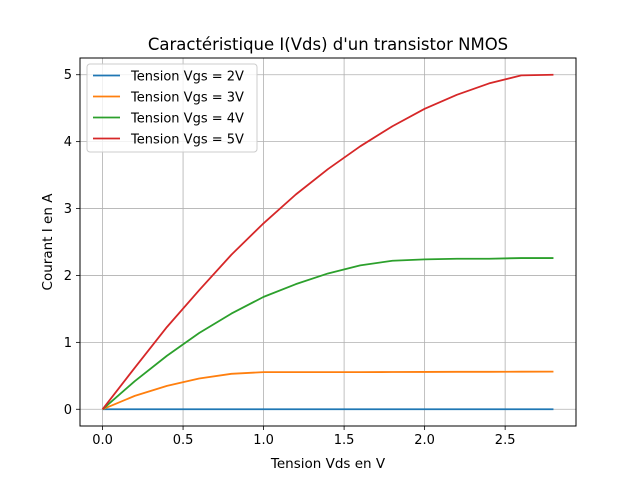  Describe the element at coordinates (183, 440) in the screenshot. I see `x-tick-label: 0.5` at that location.